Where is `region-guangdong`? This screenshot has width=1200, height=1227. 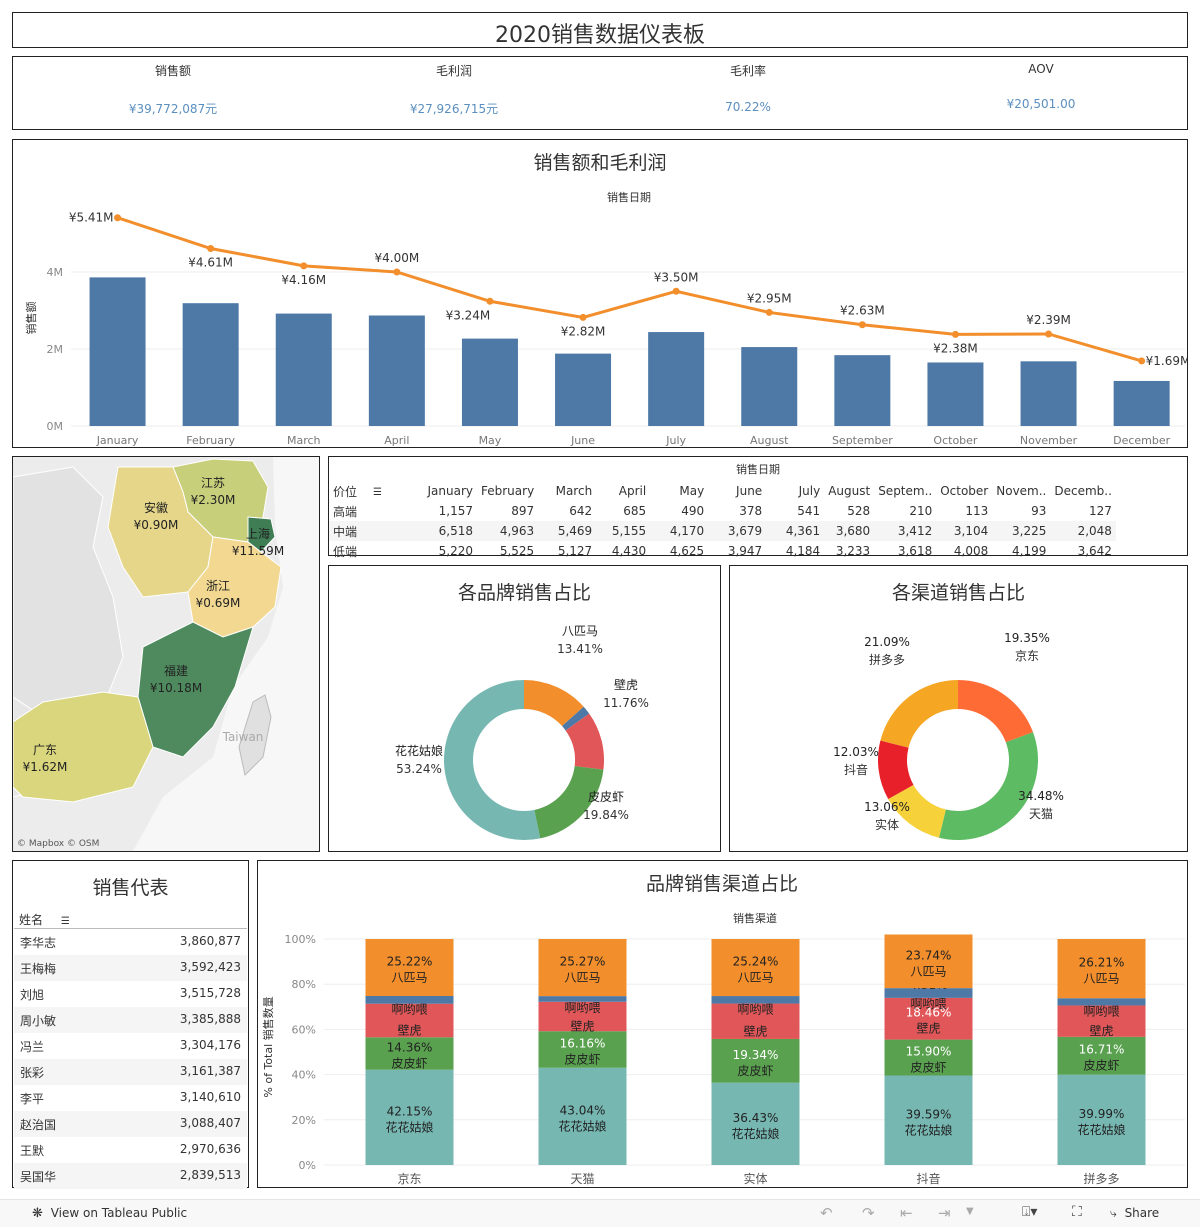
region-guangdong is located at coordinates (83, 747).